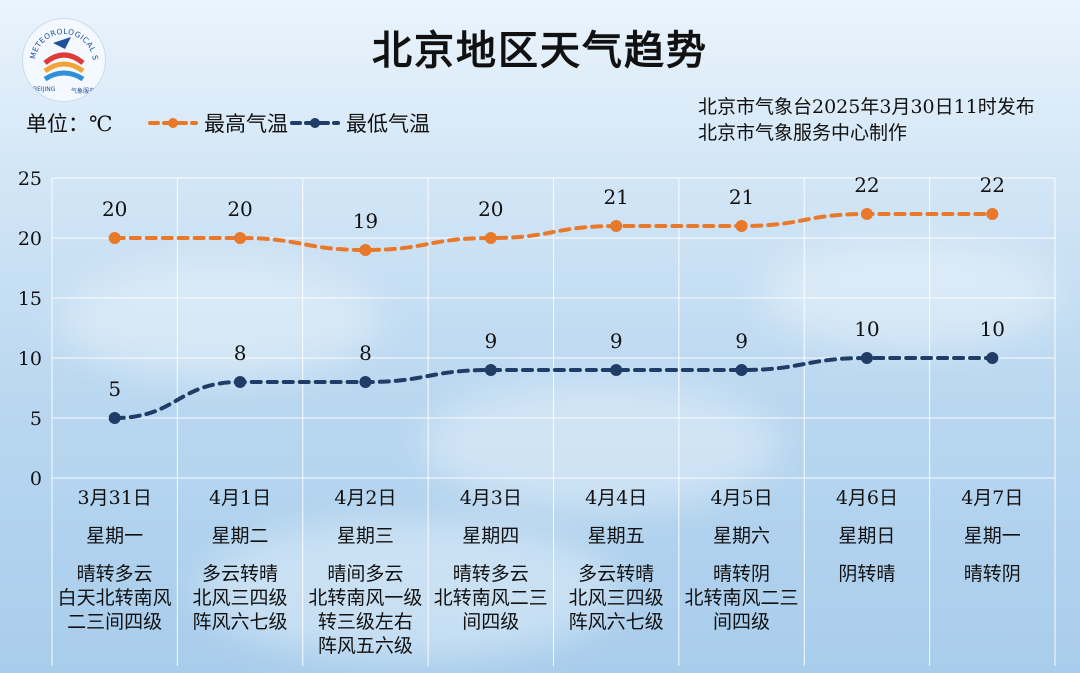  I want to click on legend-low-temp: 最低气温, so click(360, 123).